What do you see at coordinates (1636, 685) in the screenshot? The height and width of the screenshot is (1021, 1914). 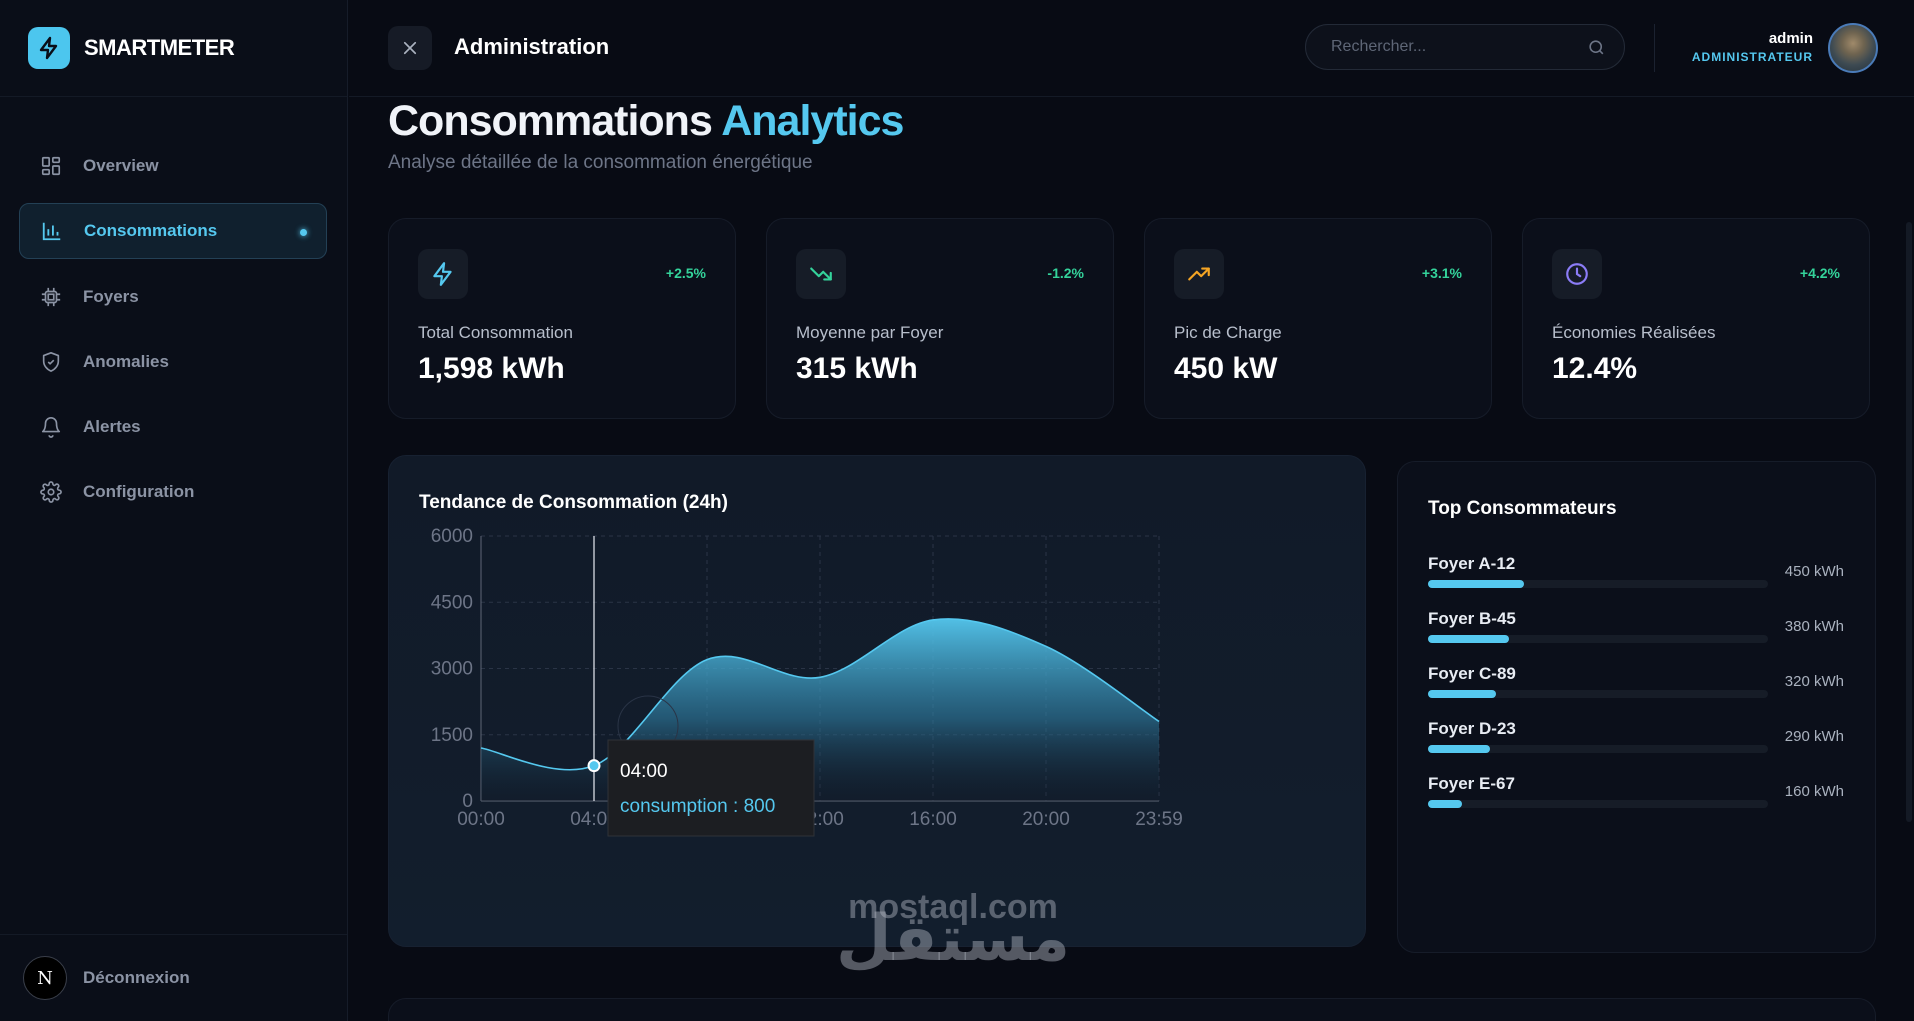 I see `consumer-row: Foyer C-89 320 kWh` at bounding box center [1636, 685].